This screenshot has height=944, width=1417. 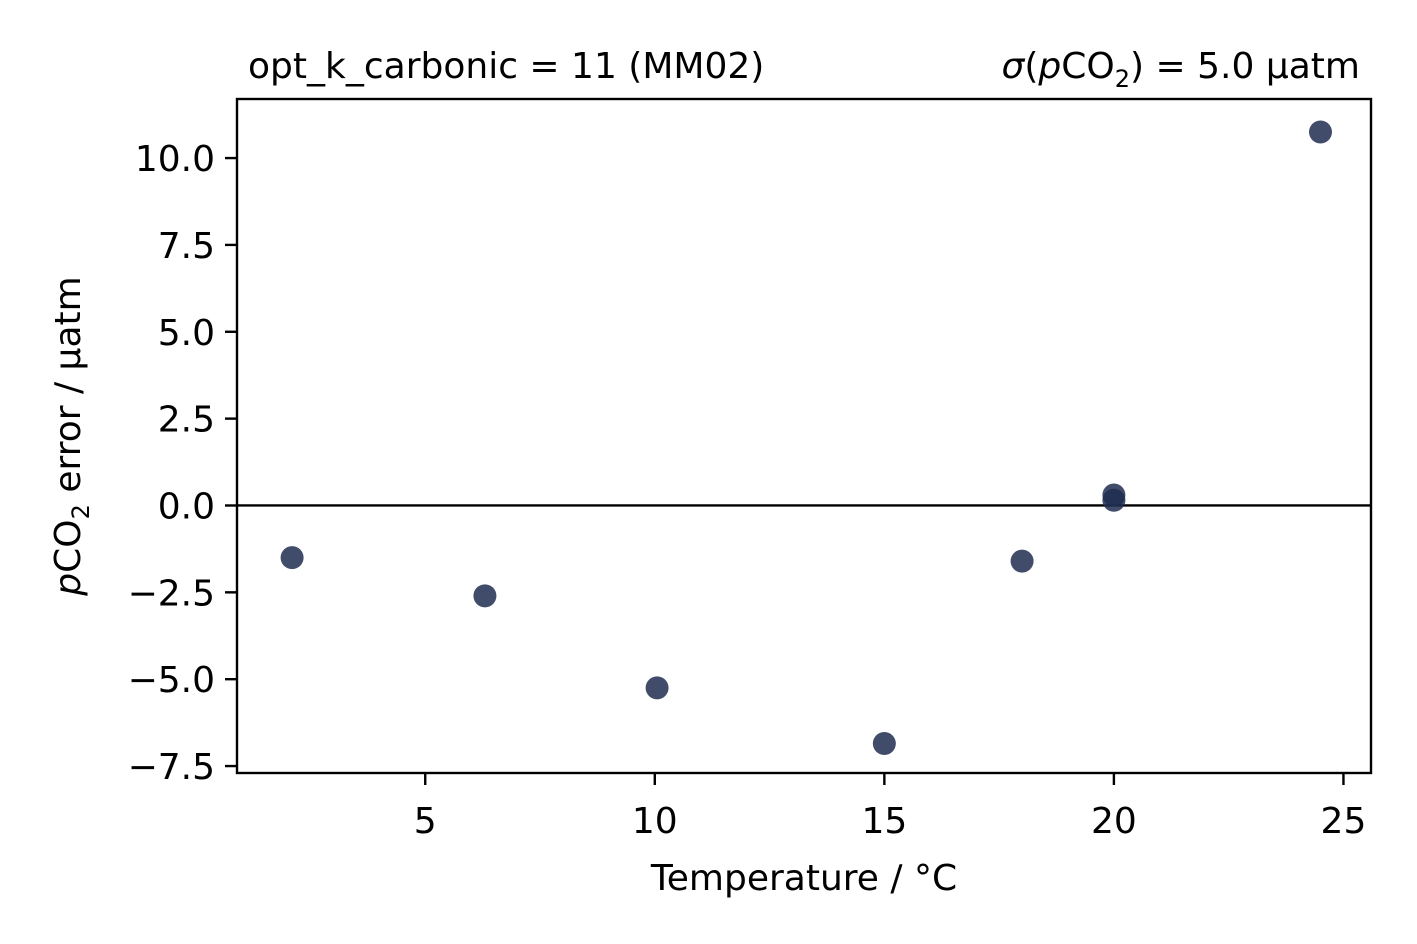 What do you see at coordinates (186, 506) in the screenshot?
I see `y-tick-label: 0.0` at bounding box center [186, 506].